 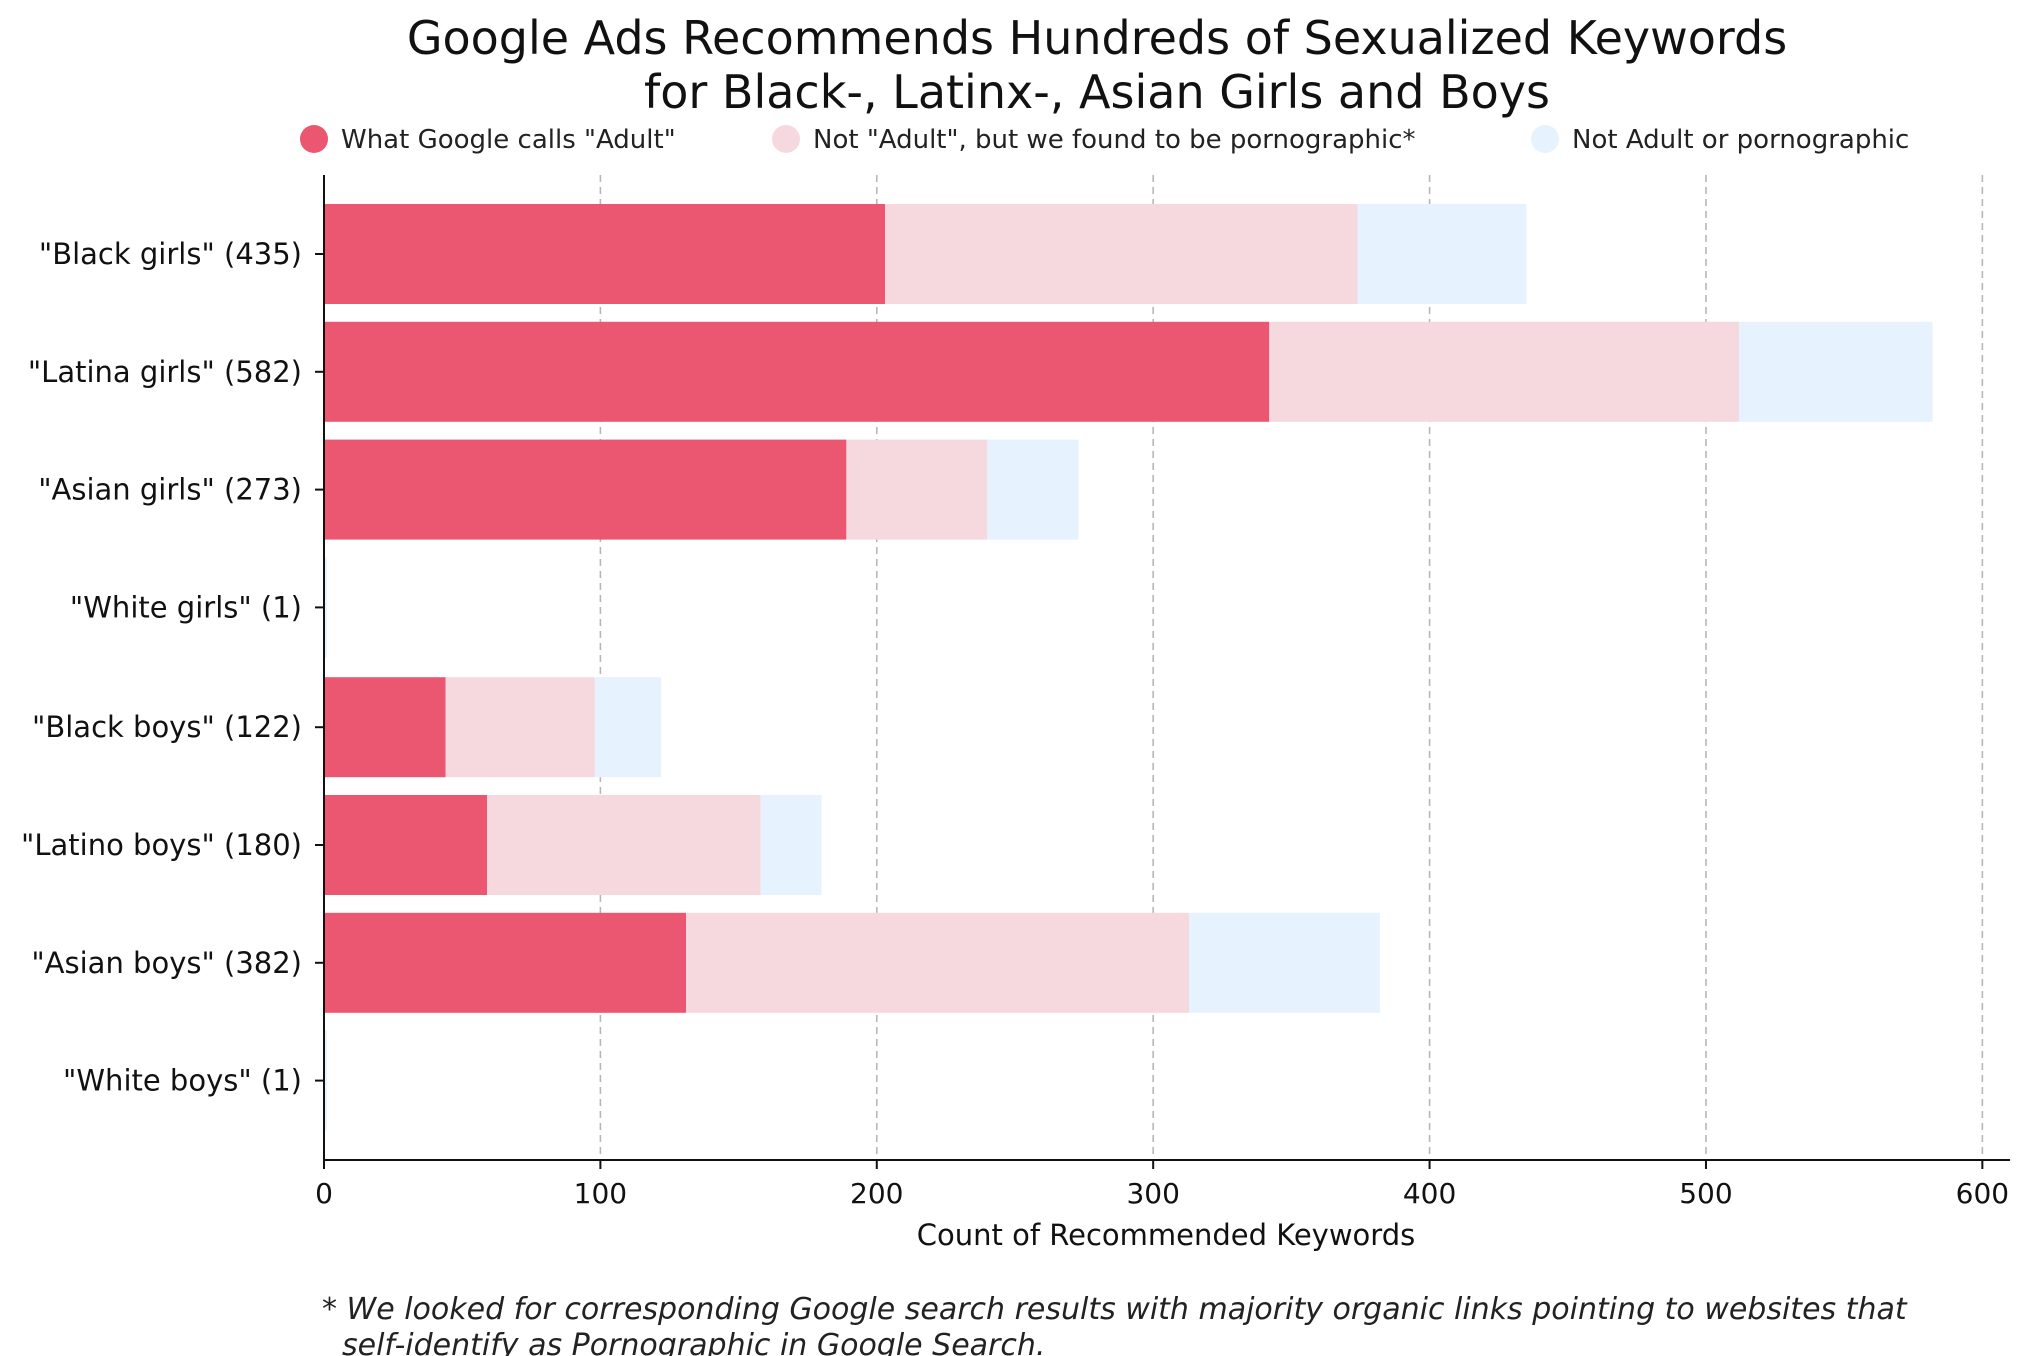 What do you see at coordinates (166, 963) in the screenshot?
I see `y-tick-label: "Asian boys" (382)` at bounding box center [166, 963].